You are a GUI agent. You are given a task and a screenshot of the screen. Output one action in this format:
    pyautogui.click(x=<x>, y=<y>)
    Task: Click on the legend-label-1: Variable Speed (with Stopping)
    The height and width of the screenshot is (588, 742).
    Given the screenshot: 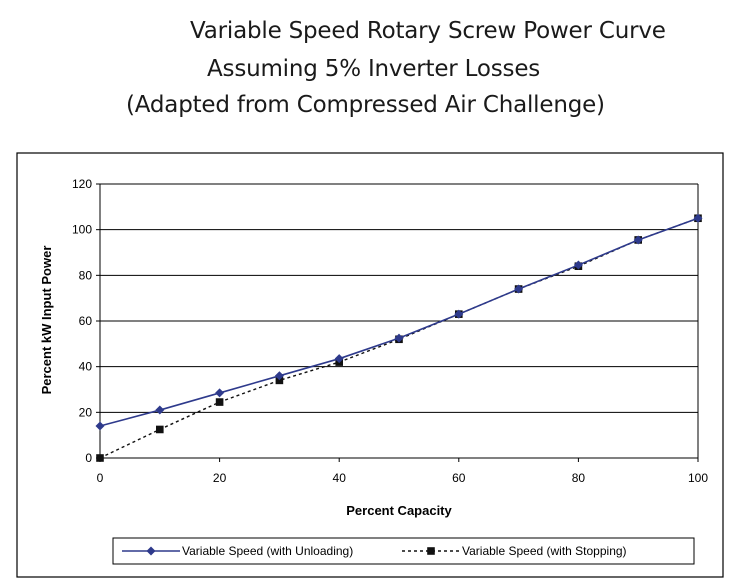 What is the action you would take?
    pyautogui.click(x=544, y=551)
    